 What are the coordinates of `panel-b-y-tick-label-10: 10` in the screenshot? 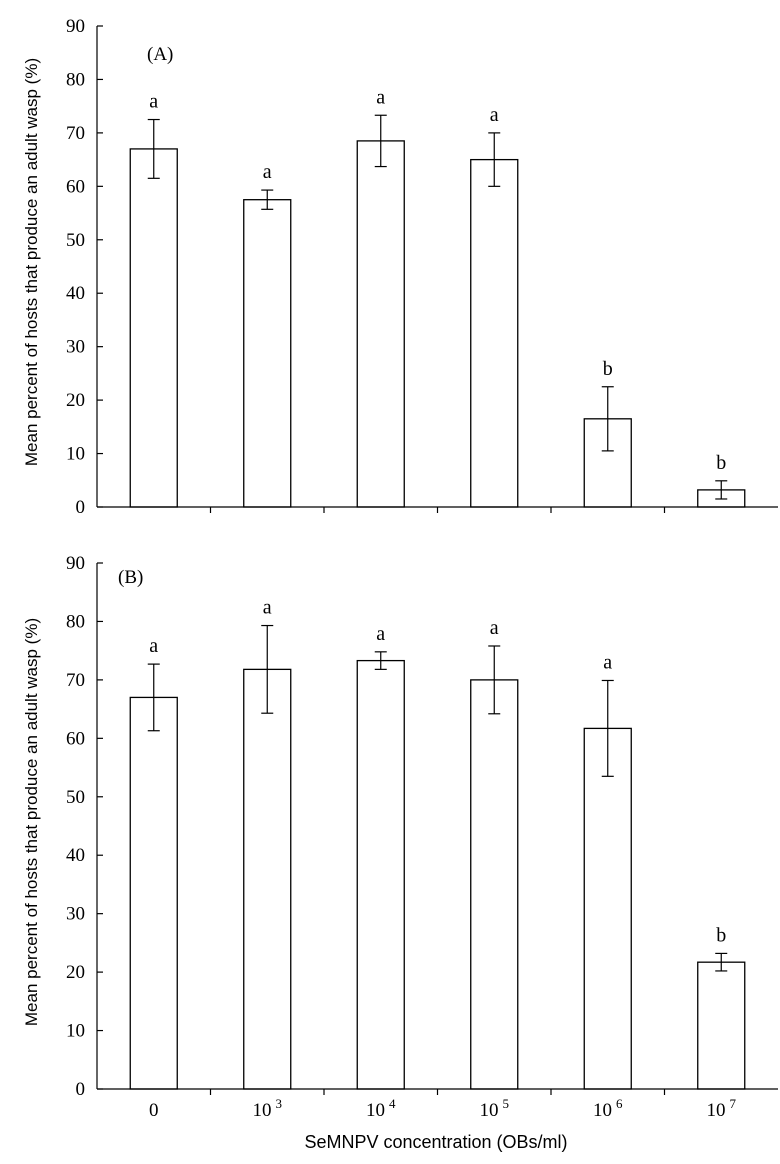 It's located at (75, 1031).